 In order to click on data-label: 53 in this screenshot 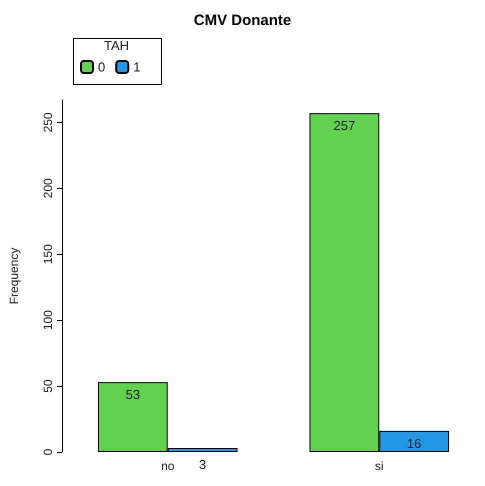, I will do `click(133, 394)`.